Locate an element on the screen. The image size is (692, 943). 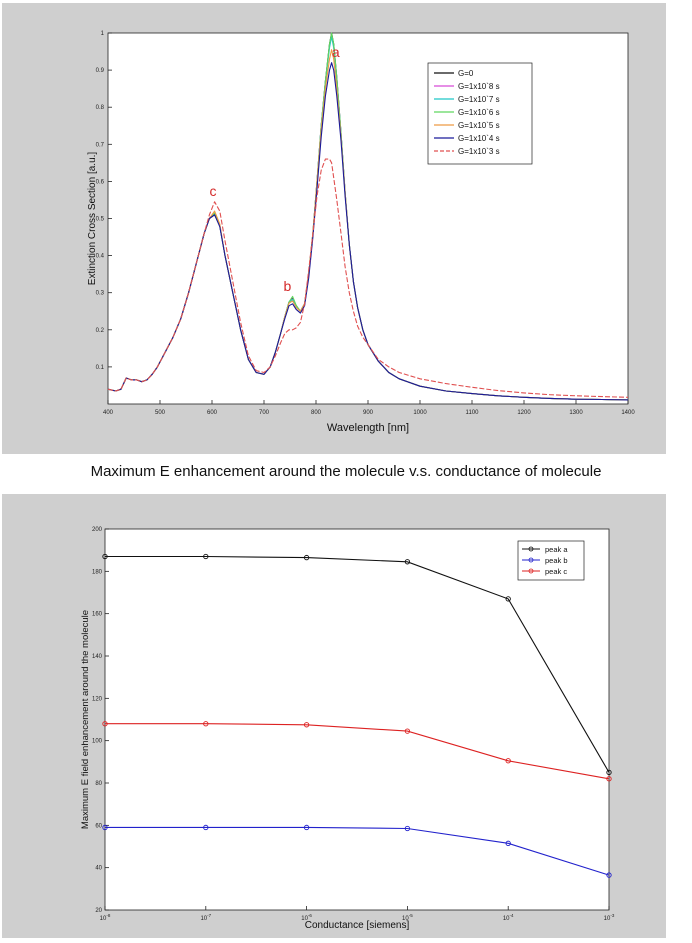
x-tick-label: 1100 is located at coordinates (473, 413).